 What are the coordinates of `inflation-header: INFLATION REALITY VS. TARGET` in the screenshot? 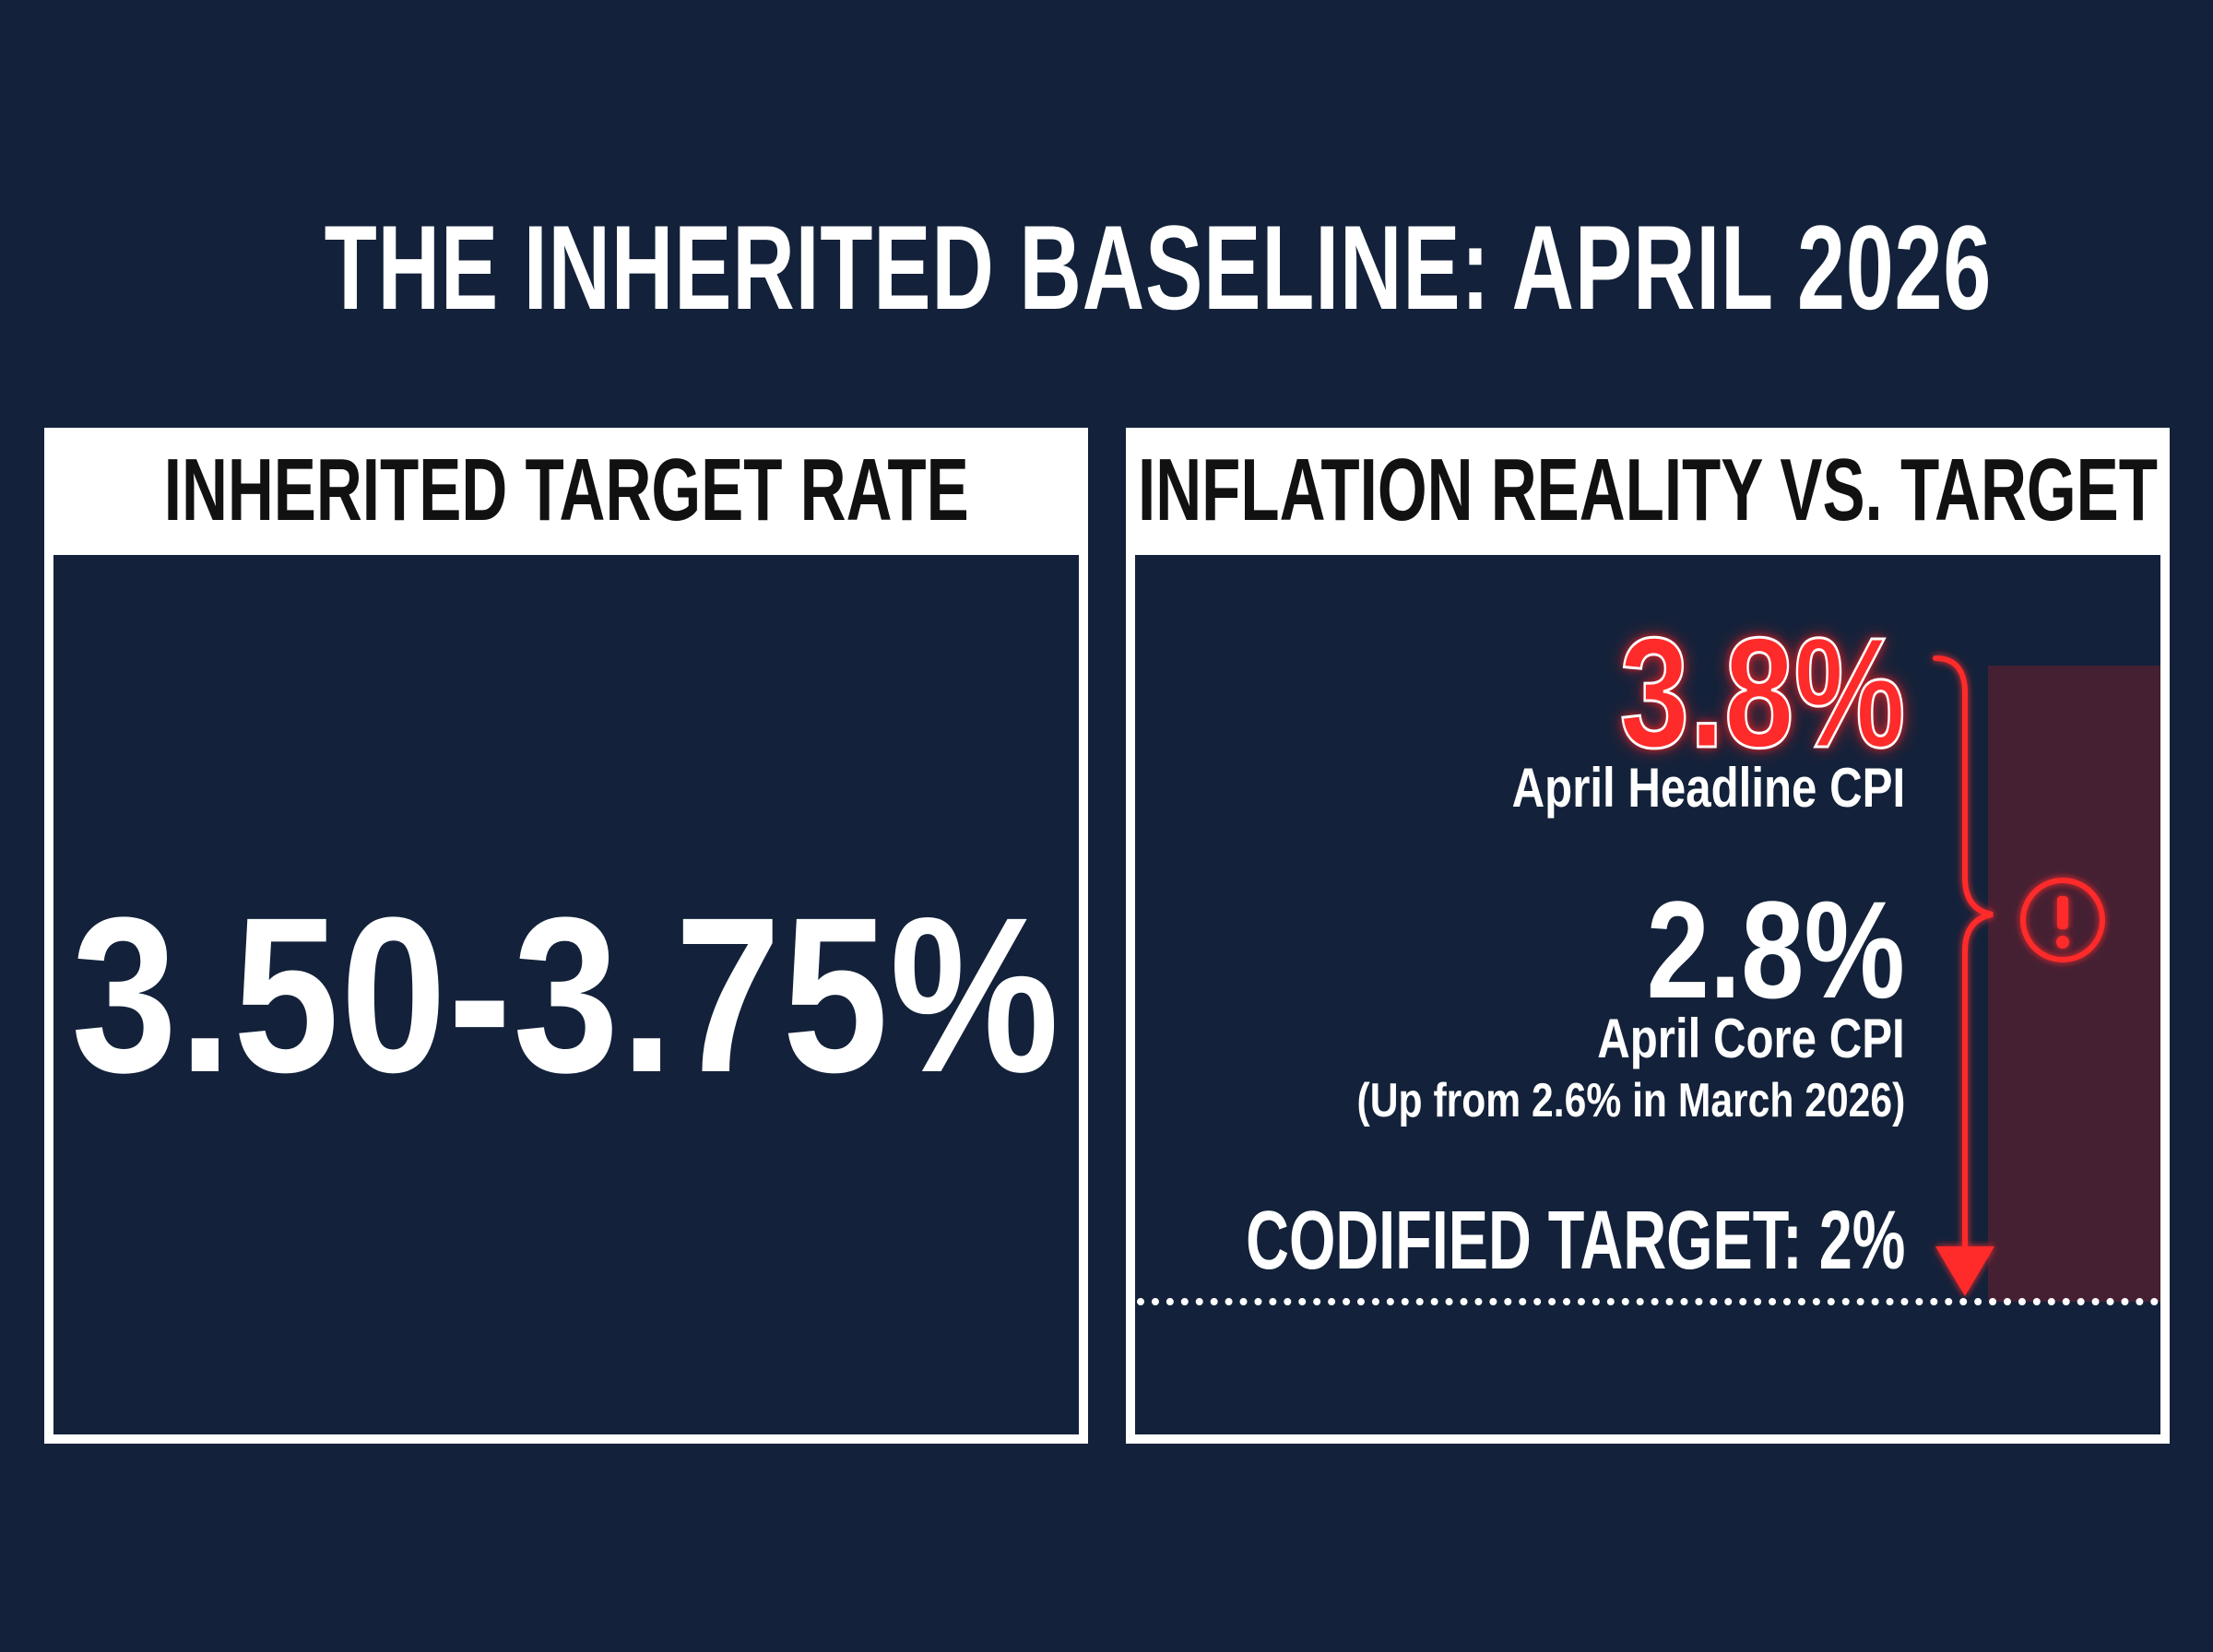 It's located at (1648, 490).